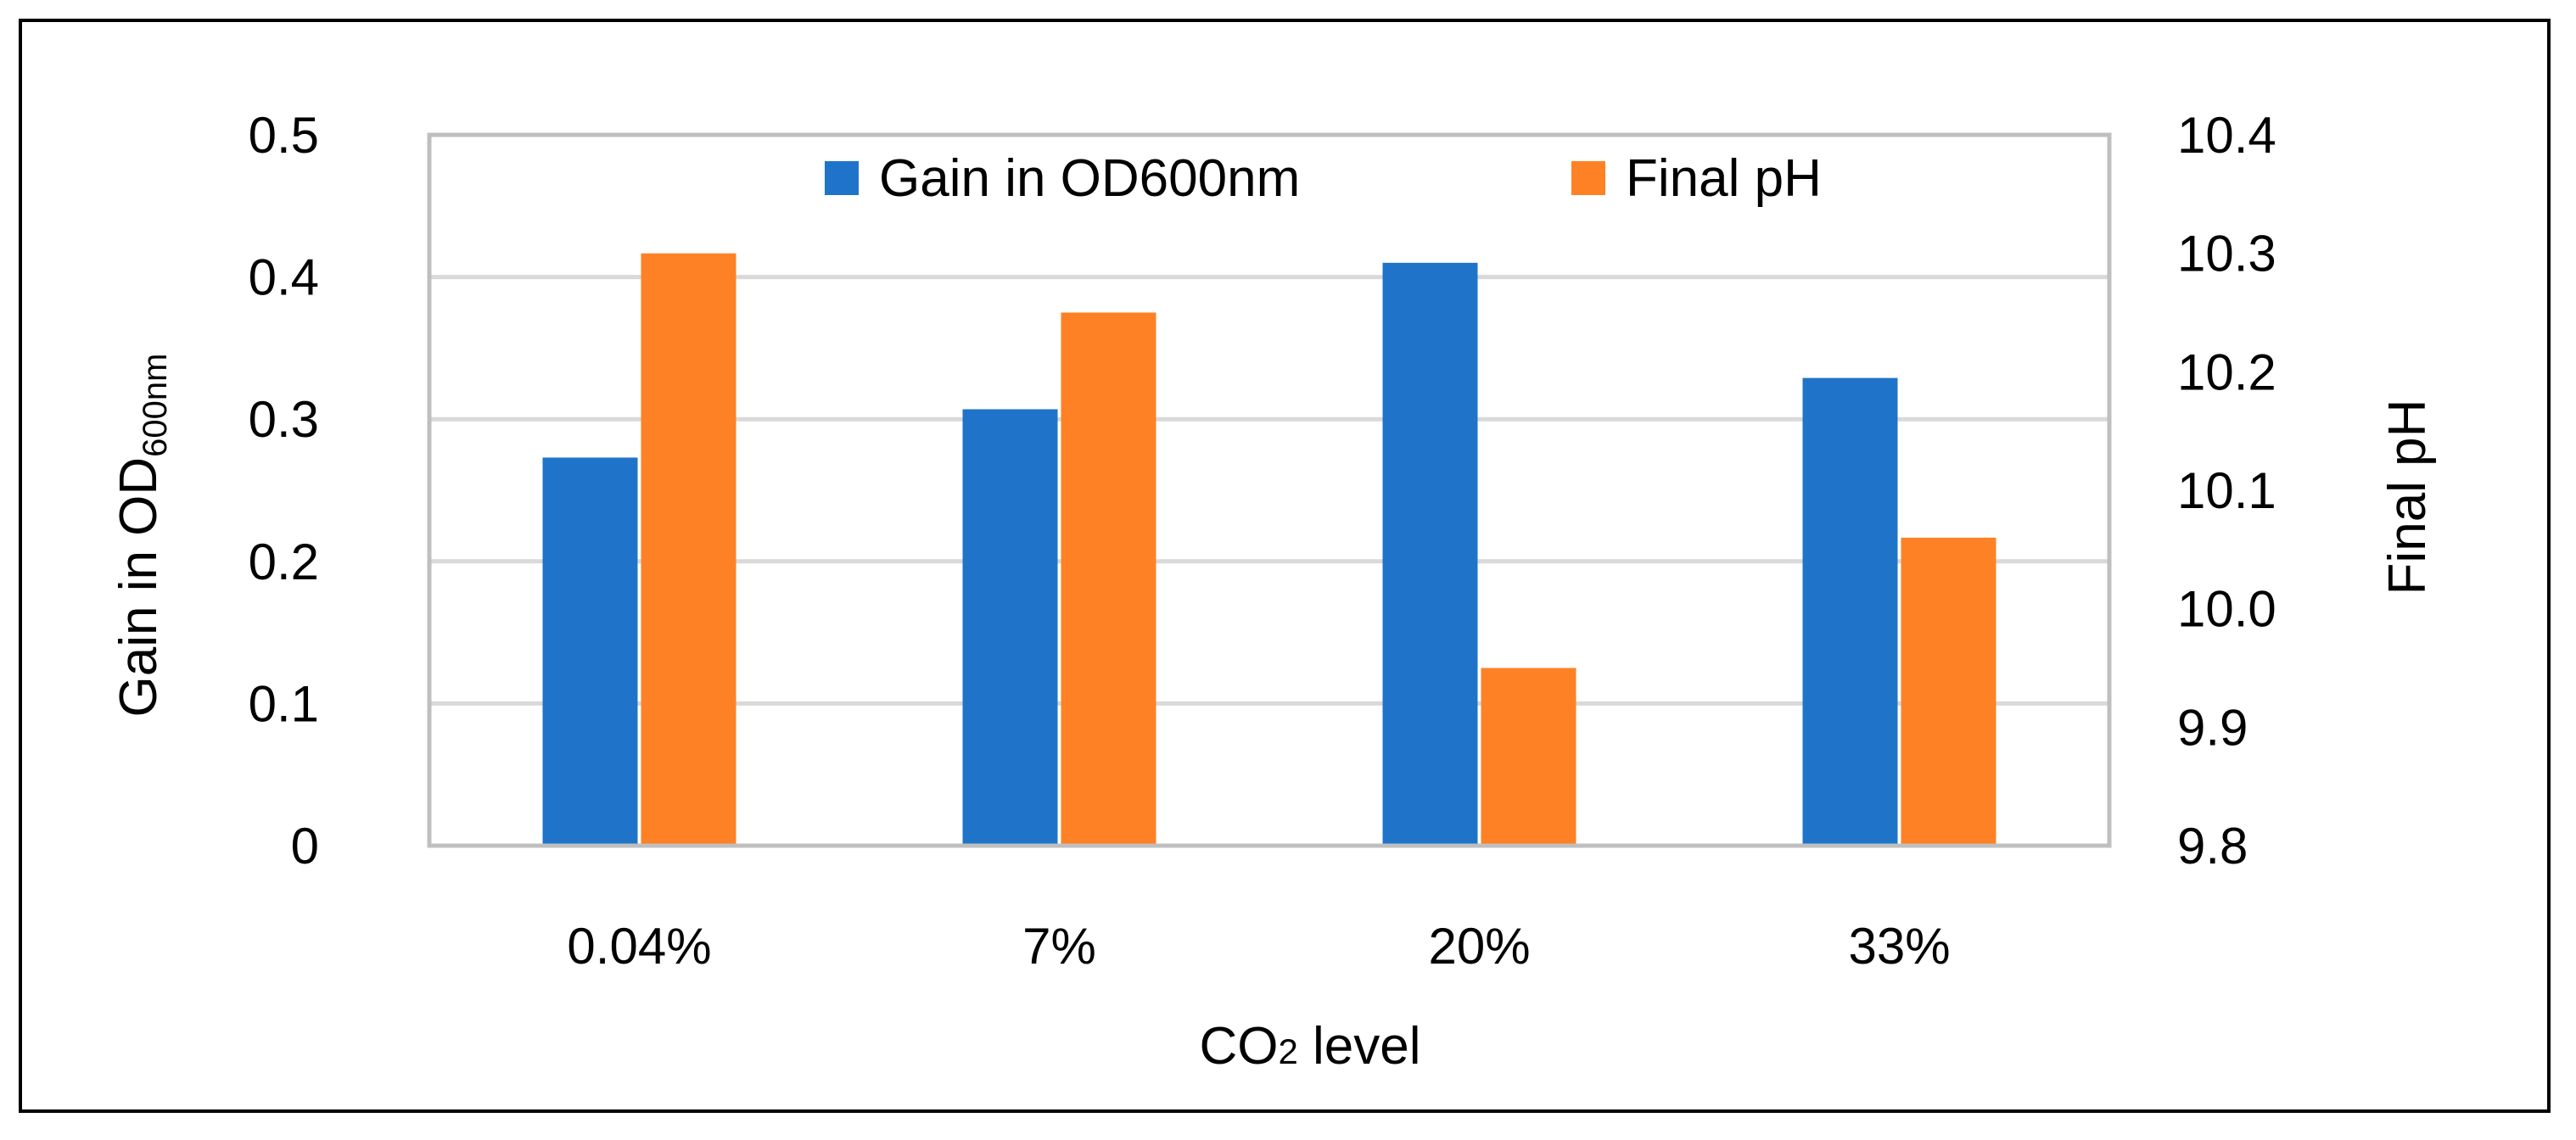 This screenshot has height=1140, width=2576. What do you see at coordinates (284, 277) in the screenshot?
I see `left-tick-label: 0.4` at bounding box center [284, 277].